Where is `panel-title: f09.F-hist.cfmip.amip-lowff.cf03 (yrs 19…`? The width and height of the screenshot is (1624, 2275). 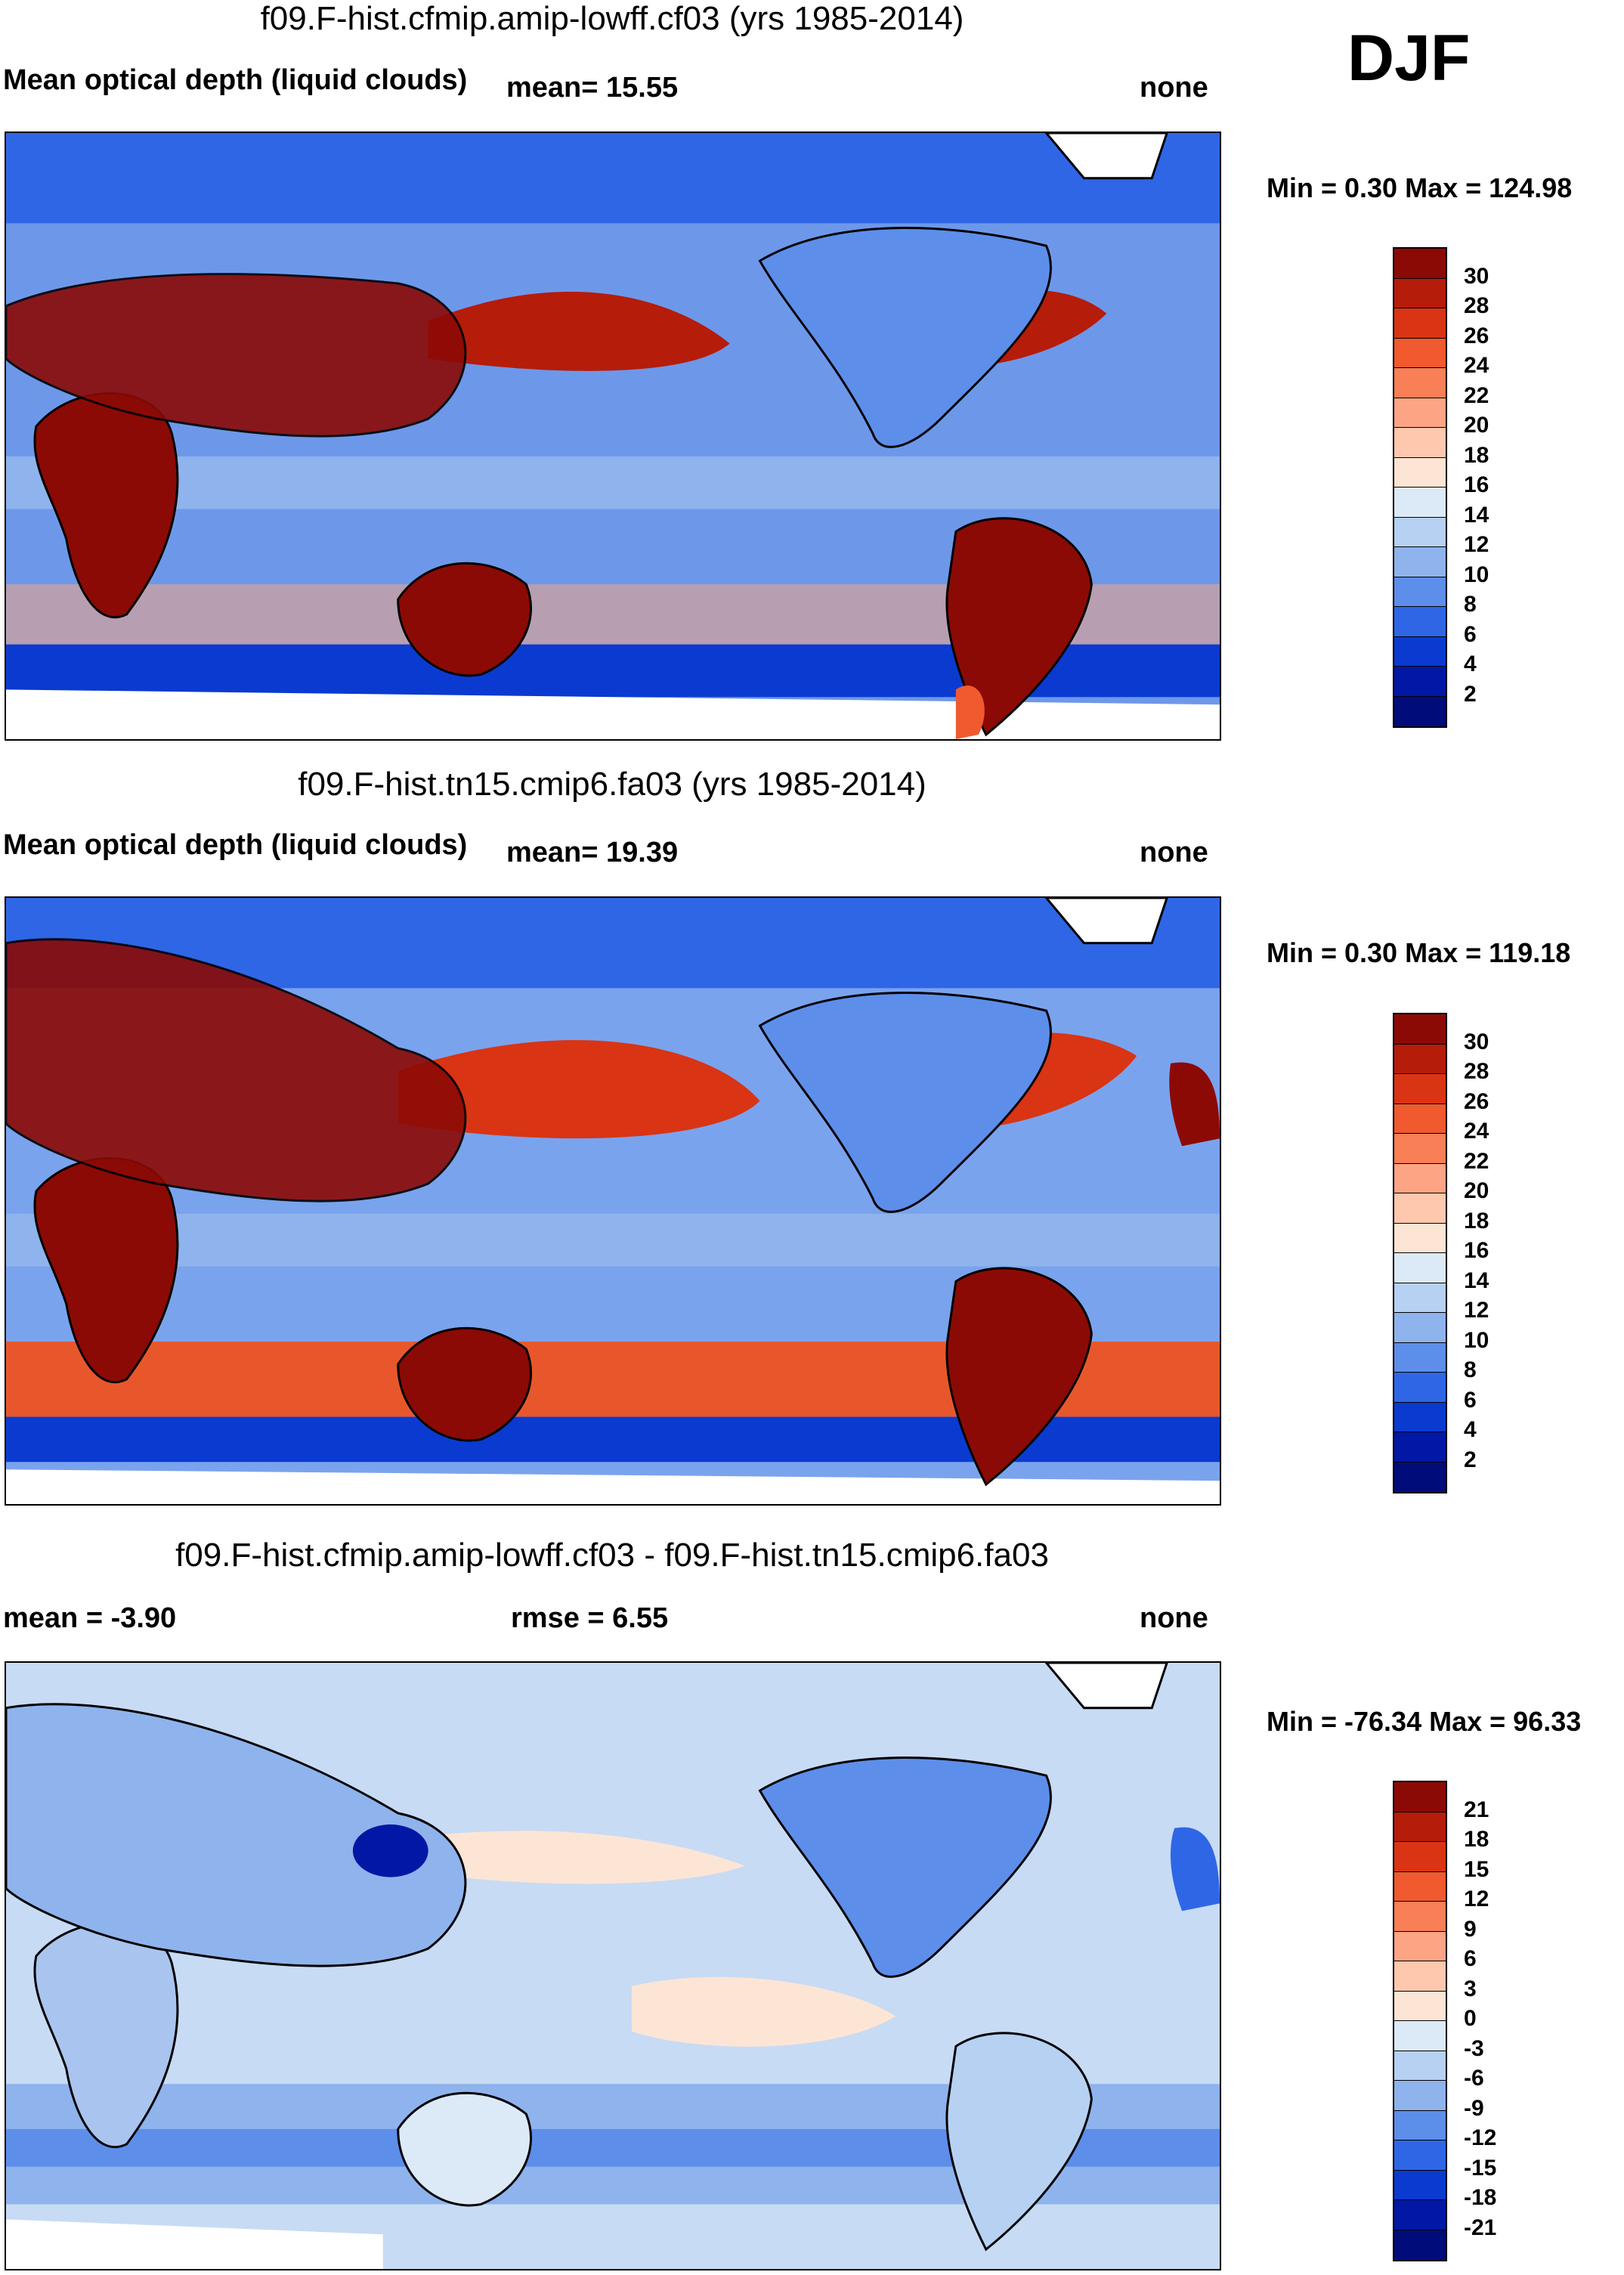
panel-title: f09.F-hist.cfmip.amip-lowff.cf03 (yrs 19… is located at coordinates (612, 18).